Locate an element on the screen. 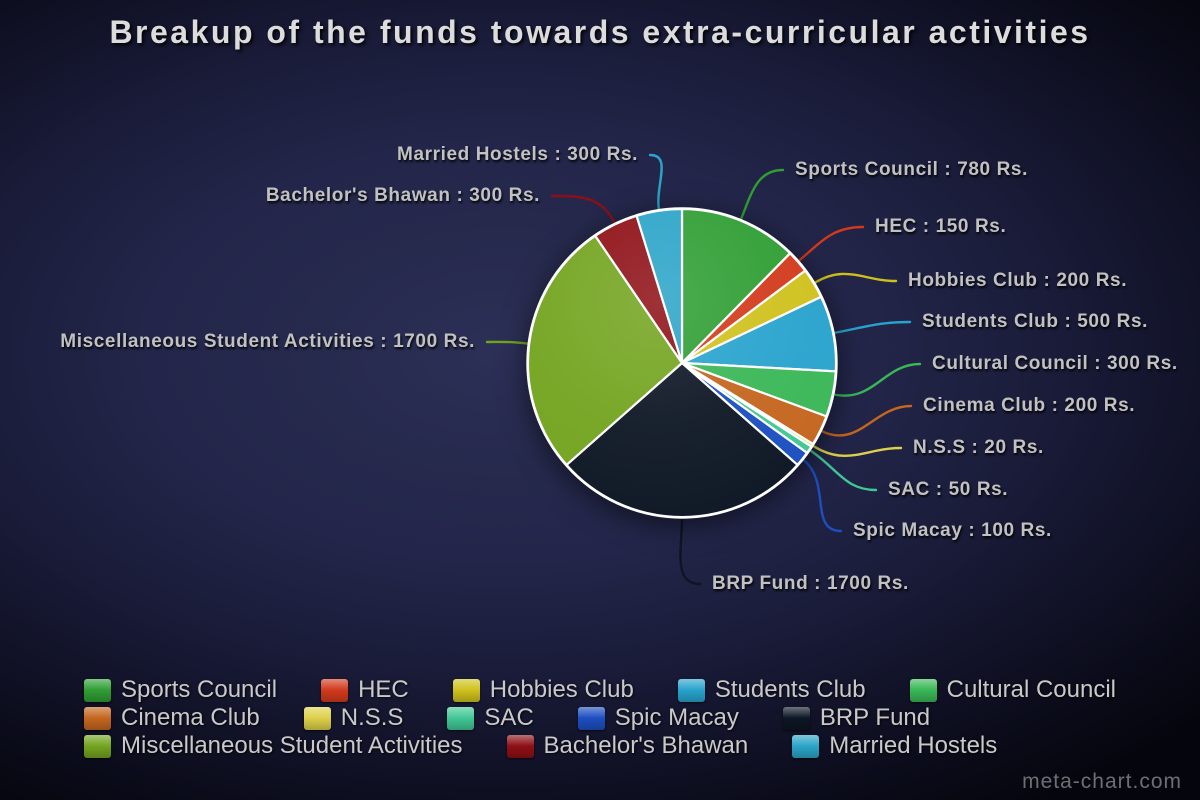 The image size is (1200, 800). slice-callout-cultural-council: Cultural Council : 300 Rs. is located at coordinates (1055, 363).